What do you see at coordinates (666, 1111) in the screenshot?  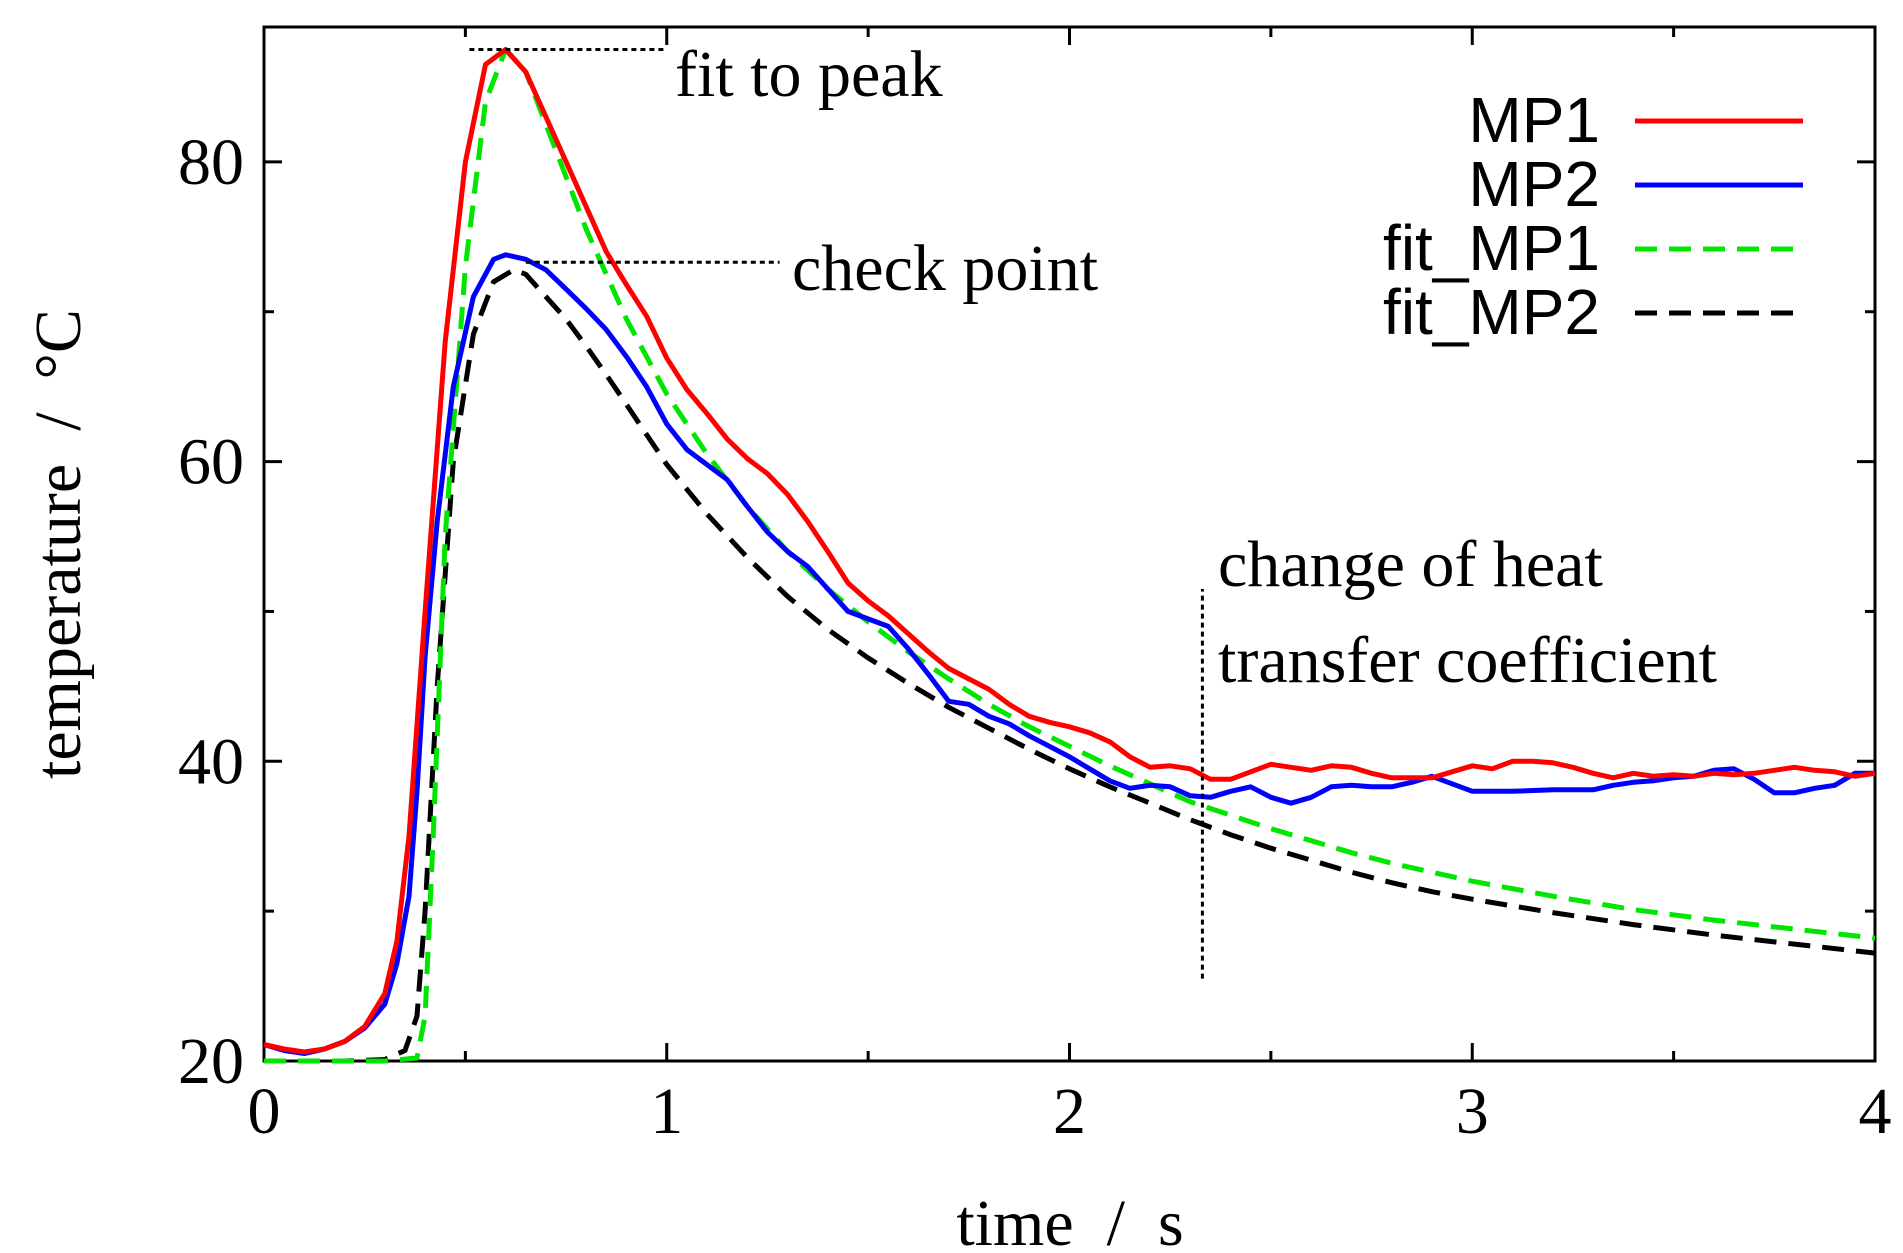 I see `x-tick-label: 1` at bounding box center [666, 1111].